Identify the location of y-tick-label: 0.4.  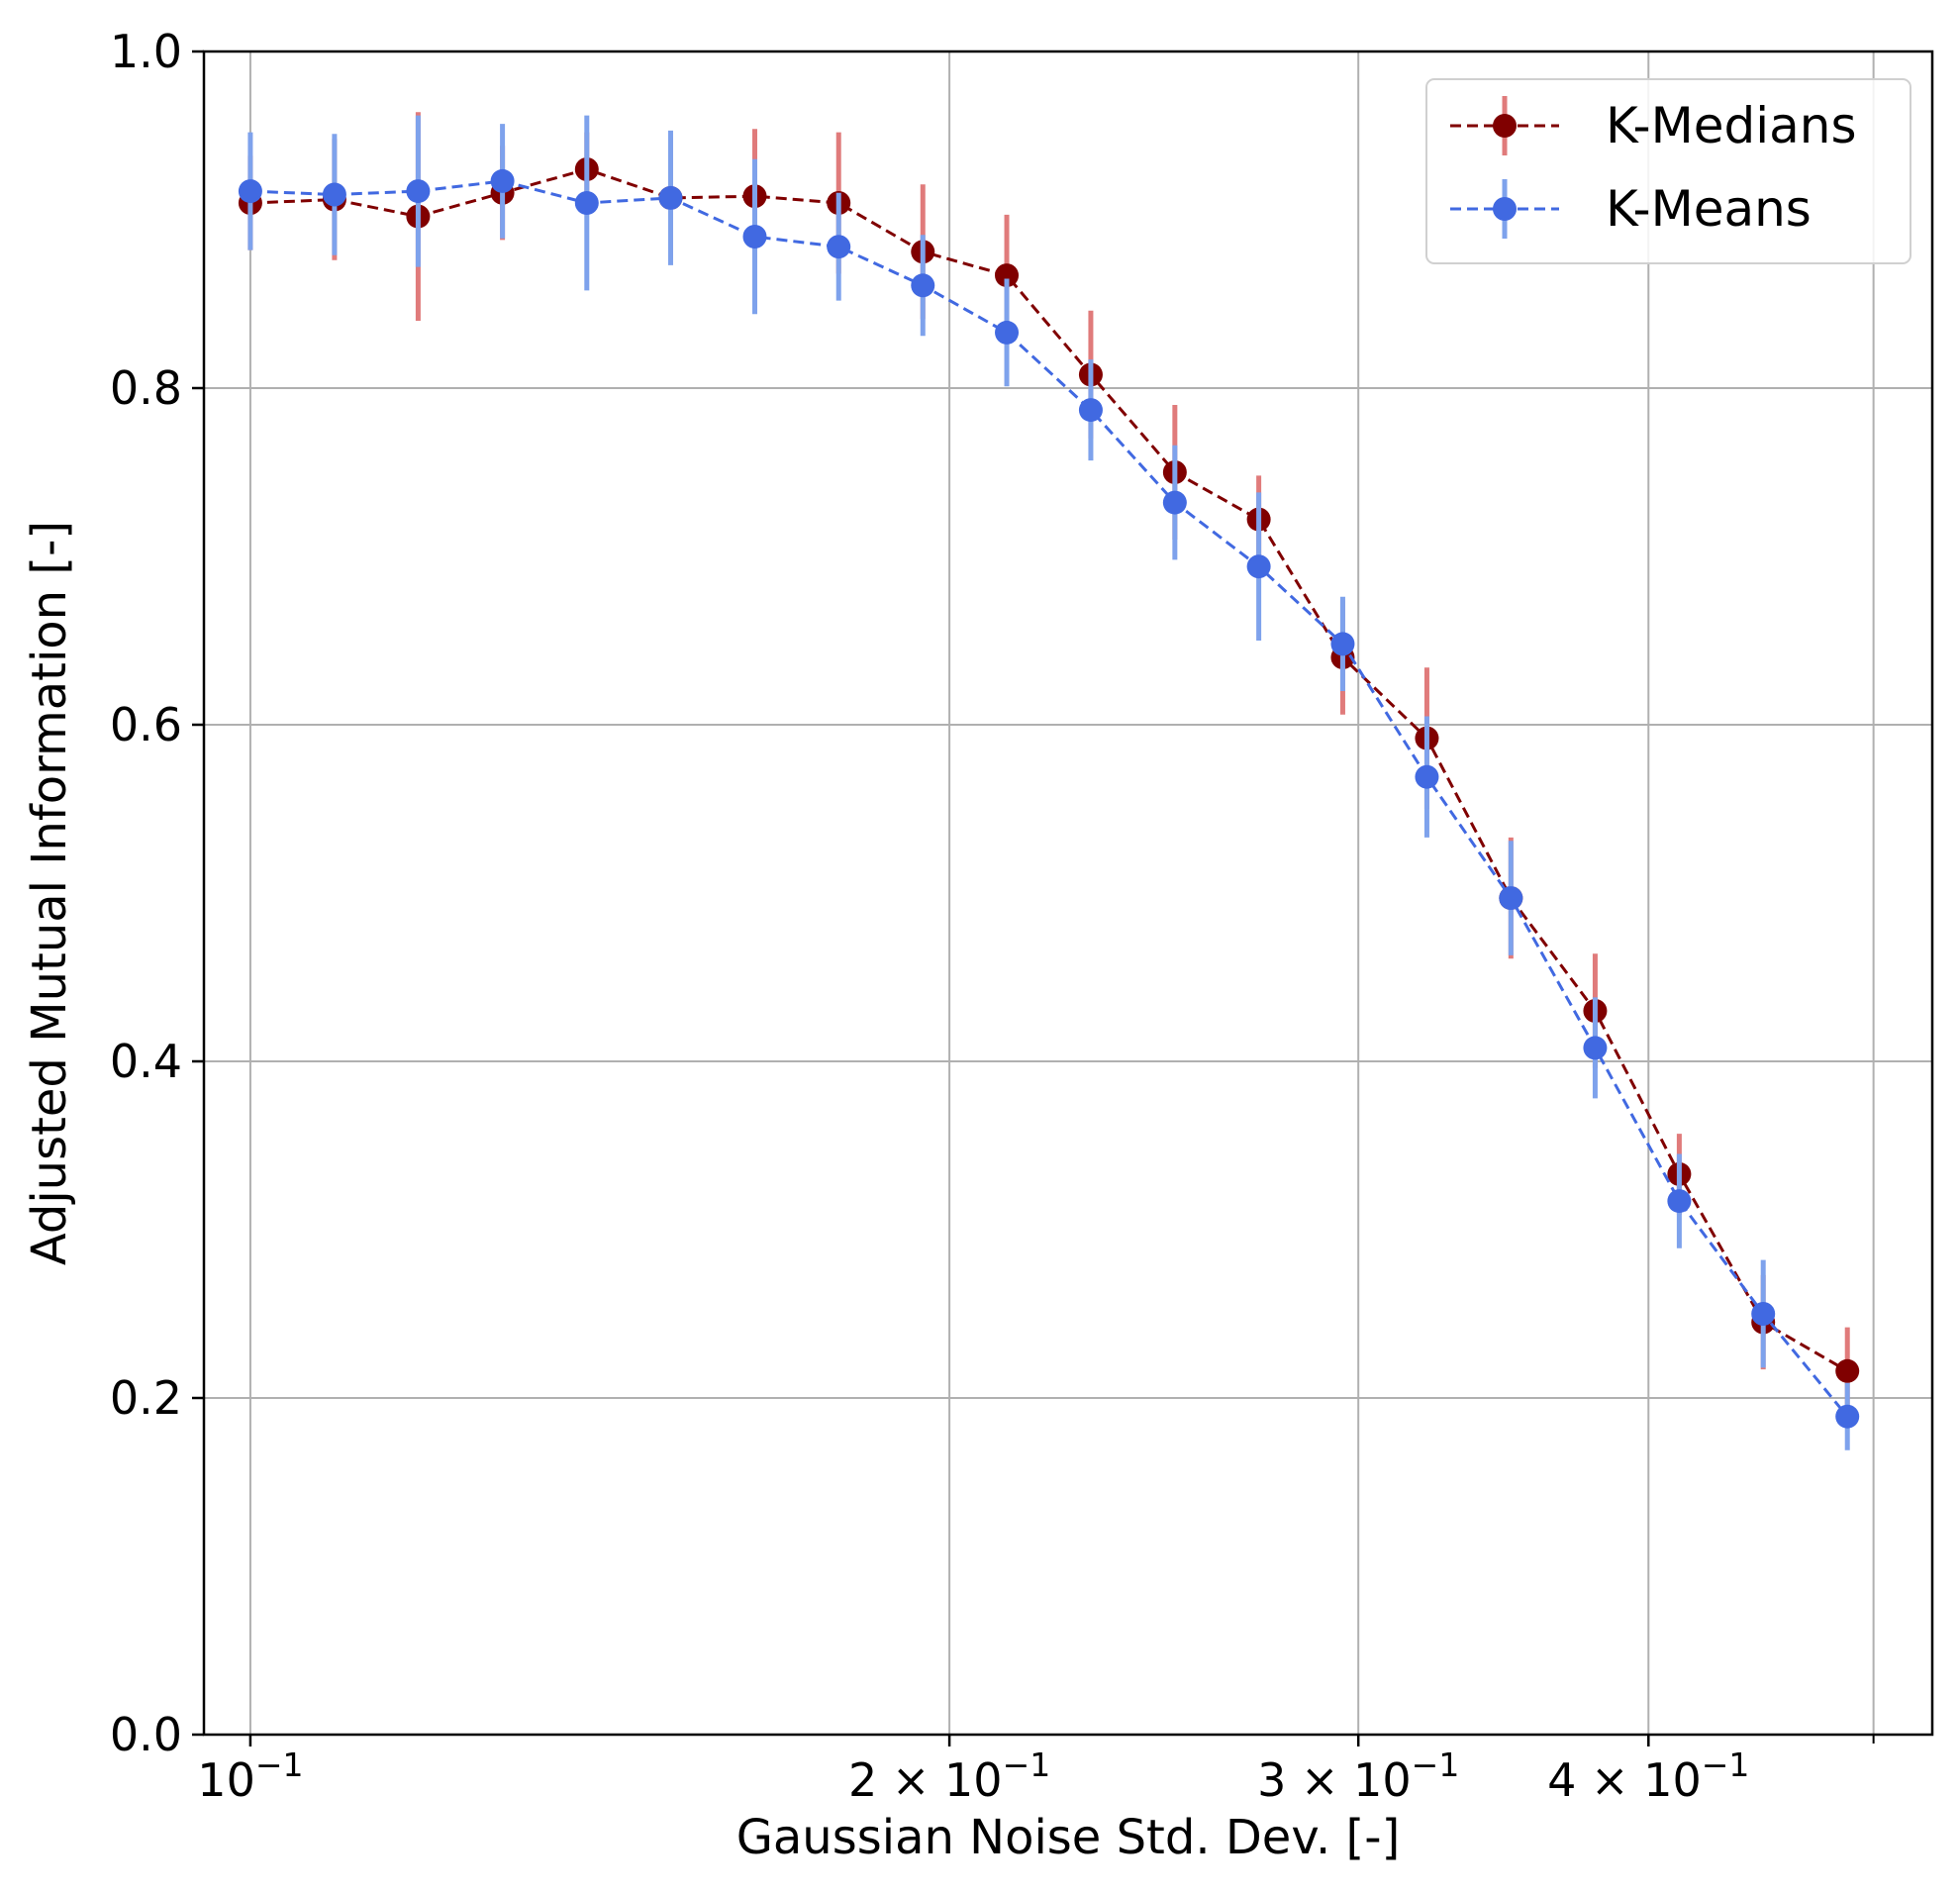
(146, 1061).